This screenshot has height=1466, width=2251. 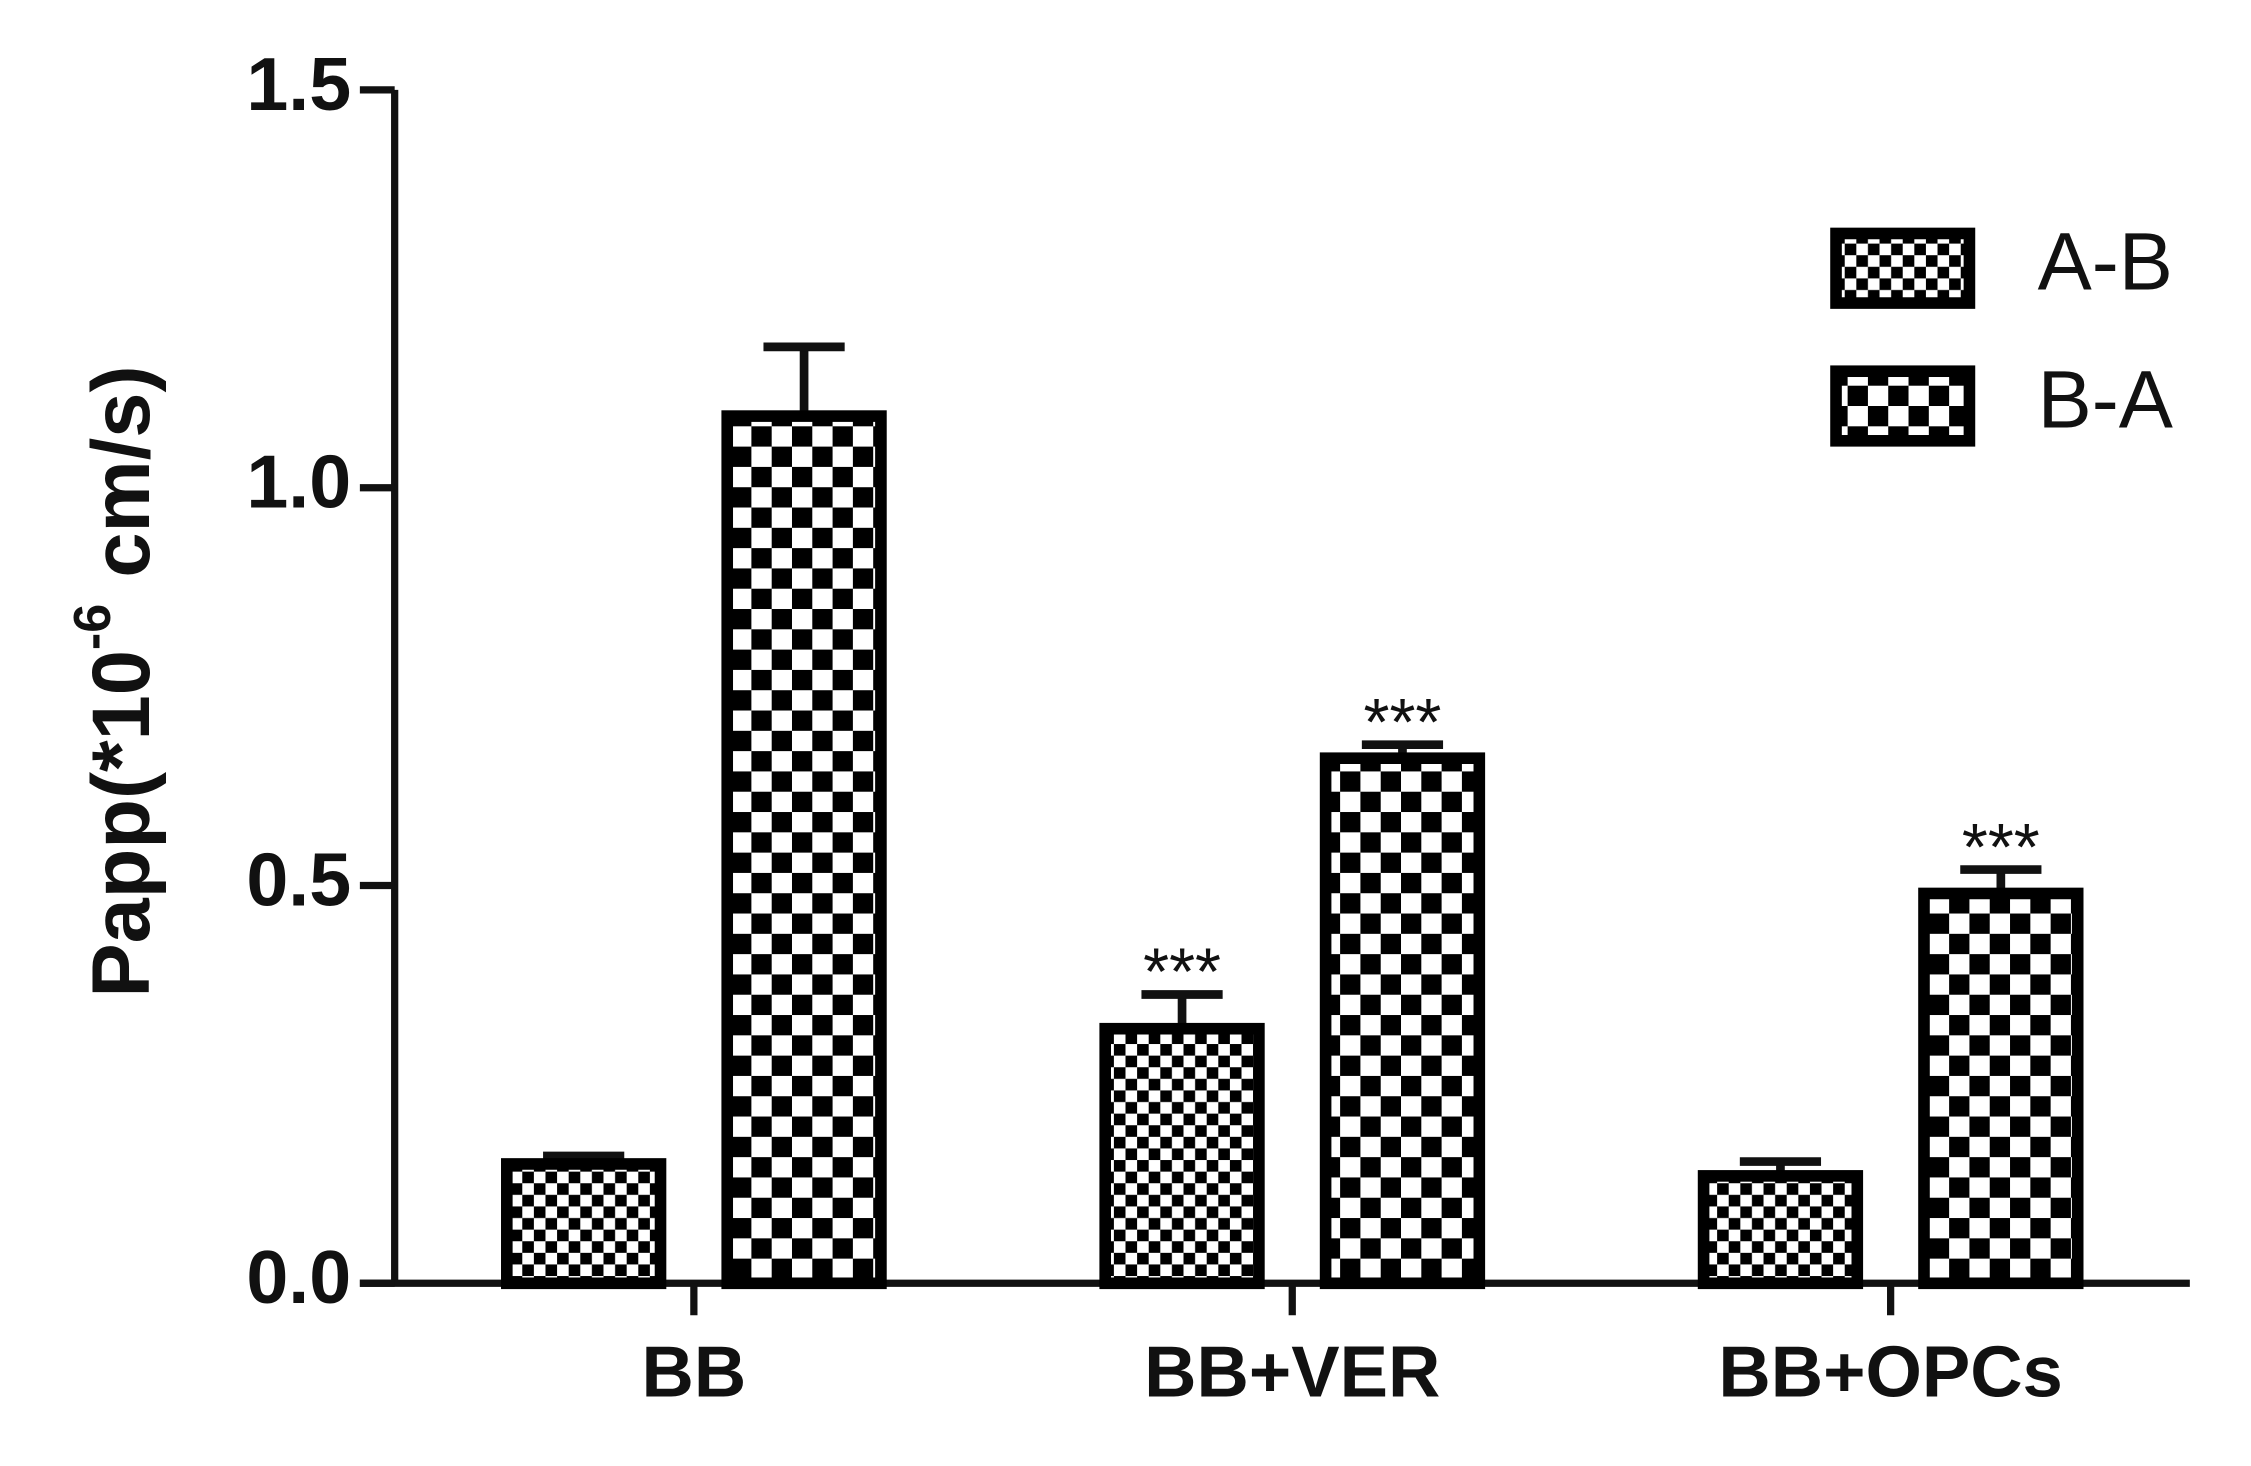 I want to click on y-tick-label: 1.0, so click(x=298, y=482).